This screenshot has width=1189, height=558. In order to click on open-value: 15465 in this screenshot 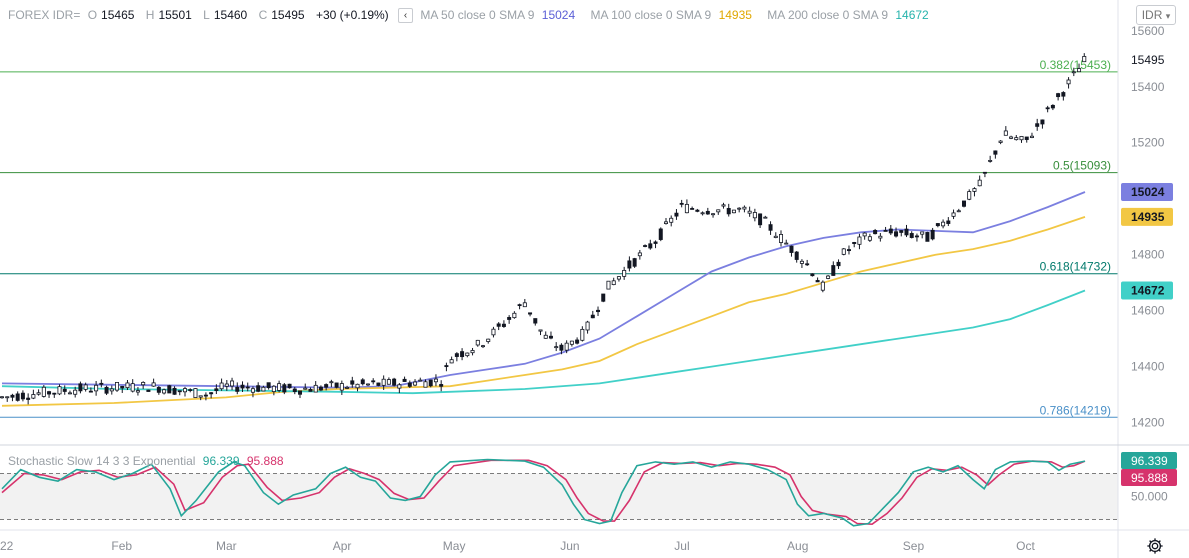, I will do `click(118, 15)`.